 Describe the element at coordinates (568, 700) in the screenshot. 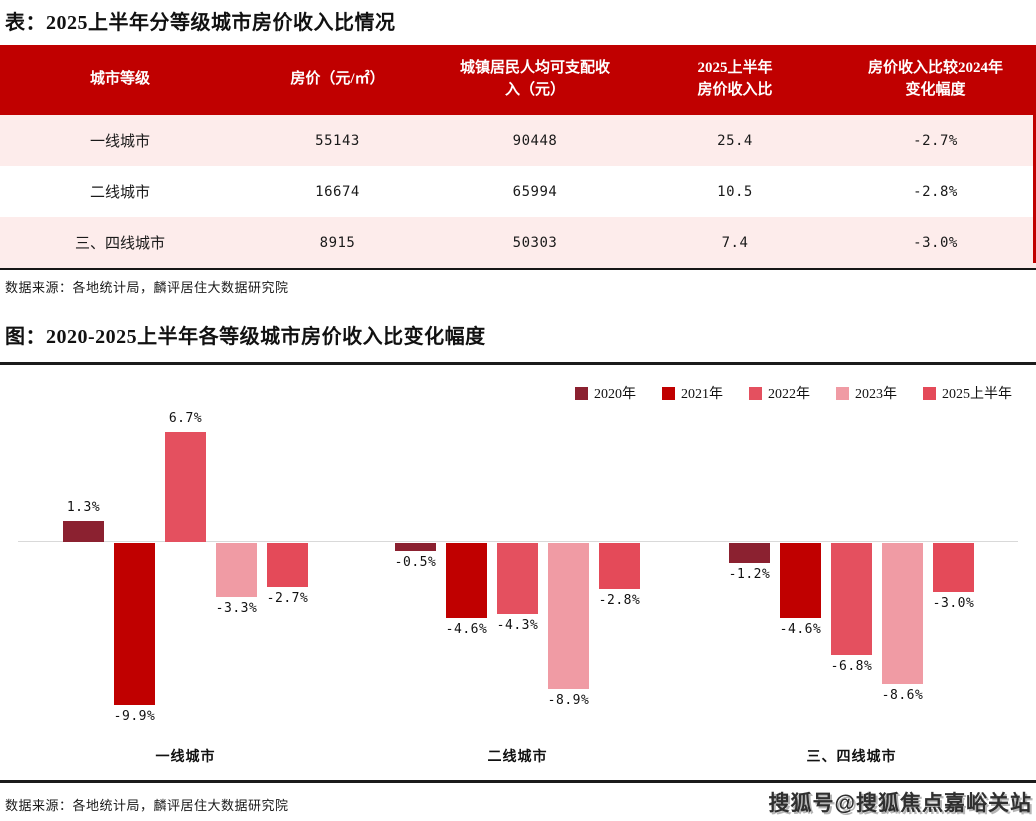

I see `bar-value-label: -8.9%` at that location.